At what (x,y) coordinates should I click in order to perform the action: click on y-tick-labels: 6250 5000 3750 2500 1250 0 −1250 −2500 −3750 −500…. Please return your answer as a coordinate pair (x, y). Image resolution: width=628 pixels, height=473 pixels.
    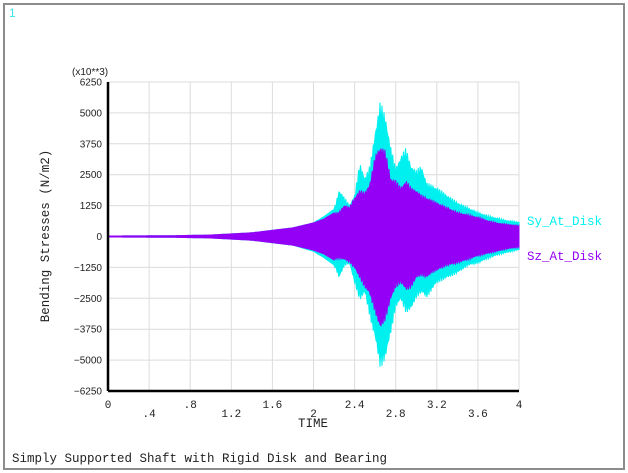
    Looking at the image, I should click on (88, 238).